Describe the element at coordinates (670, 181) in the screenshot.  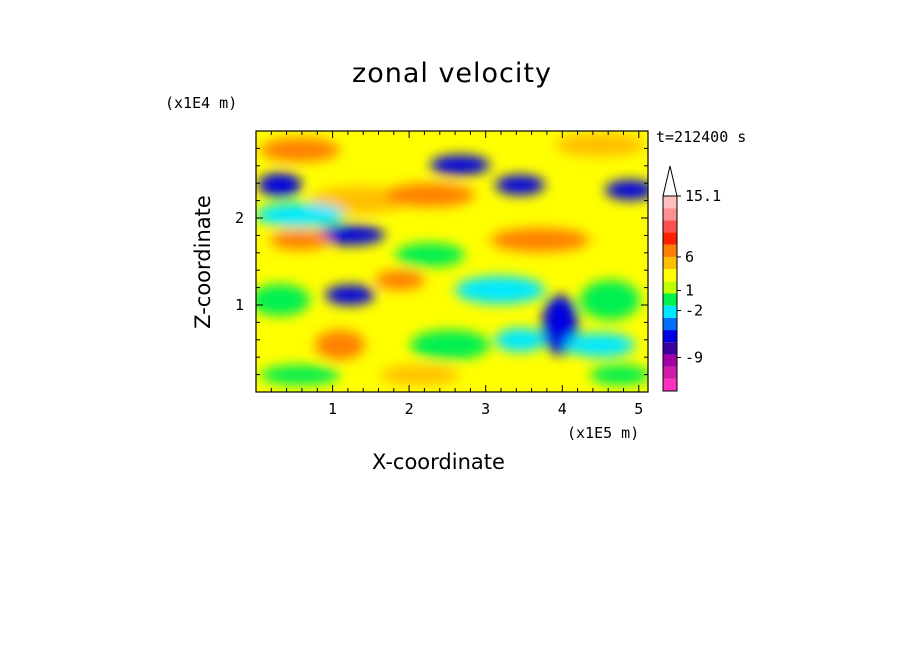
I see `colorbar-extension` at that location.